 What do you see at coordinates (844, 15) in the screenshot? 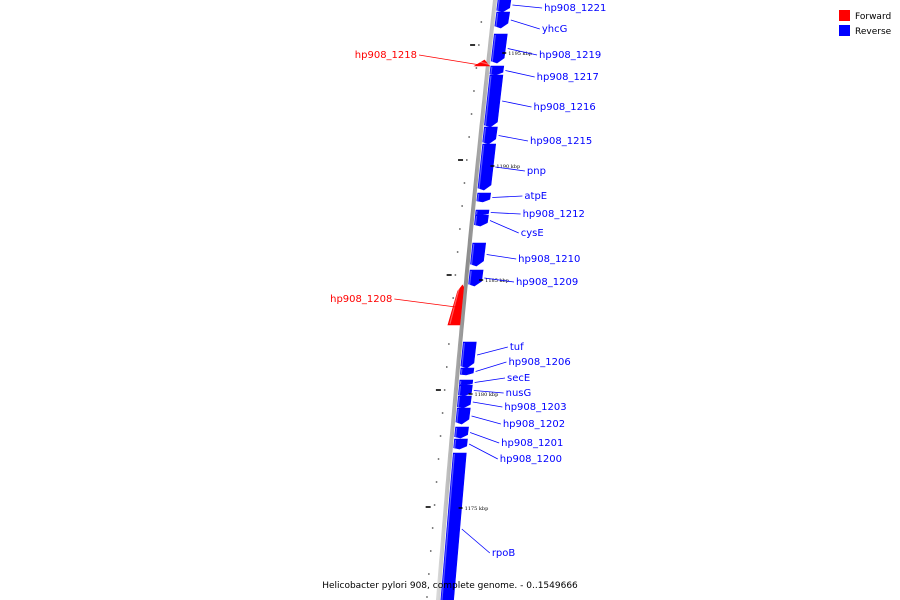
I see `legend-swatch-forward` at bounding box center [844, 15].